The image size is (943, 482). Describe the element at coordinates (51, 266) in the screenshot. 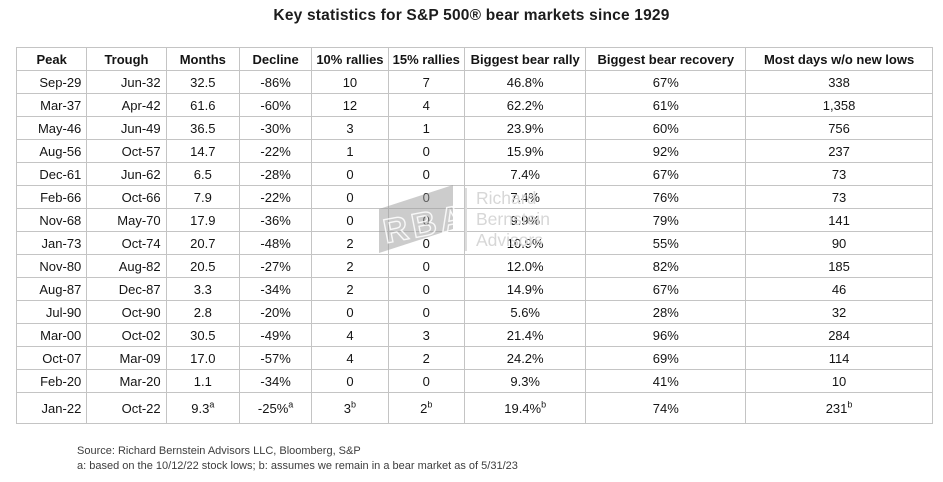

I see `table-cell: Nov-80` at that location.